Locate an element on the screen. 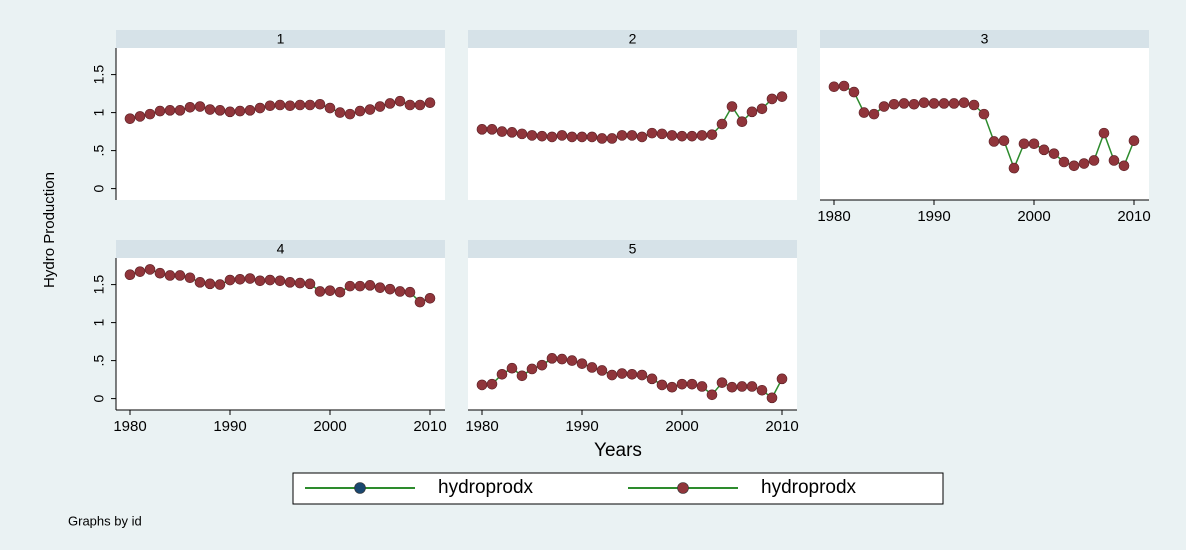  y-axis-title: Hydro Production is located at coordinates (49, 230).